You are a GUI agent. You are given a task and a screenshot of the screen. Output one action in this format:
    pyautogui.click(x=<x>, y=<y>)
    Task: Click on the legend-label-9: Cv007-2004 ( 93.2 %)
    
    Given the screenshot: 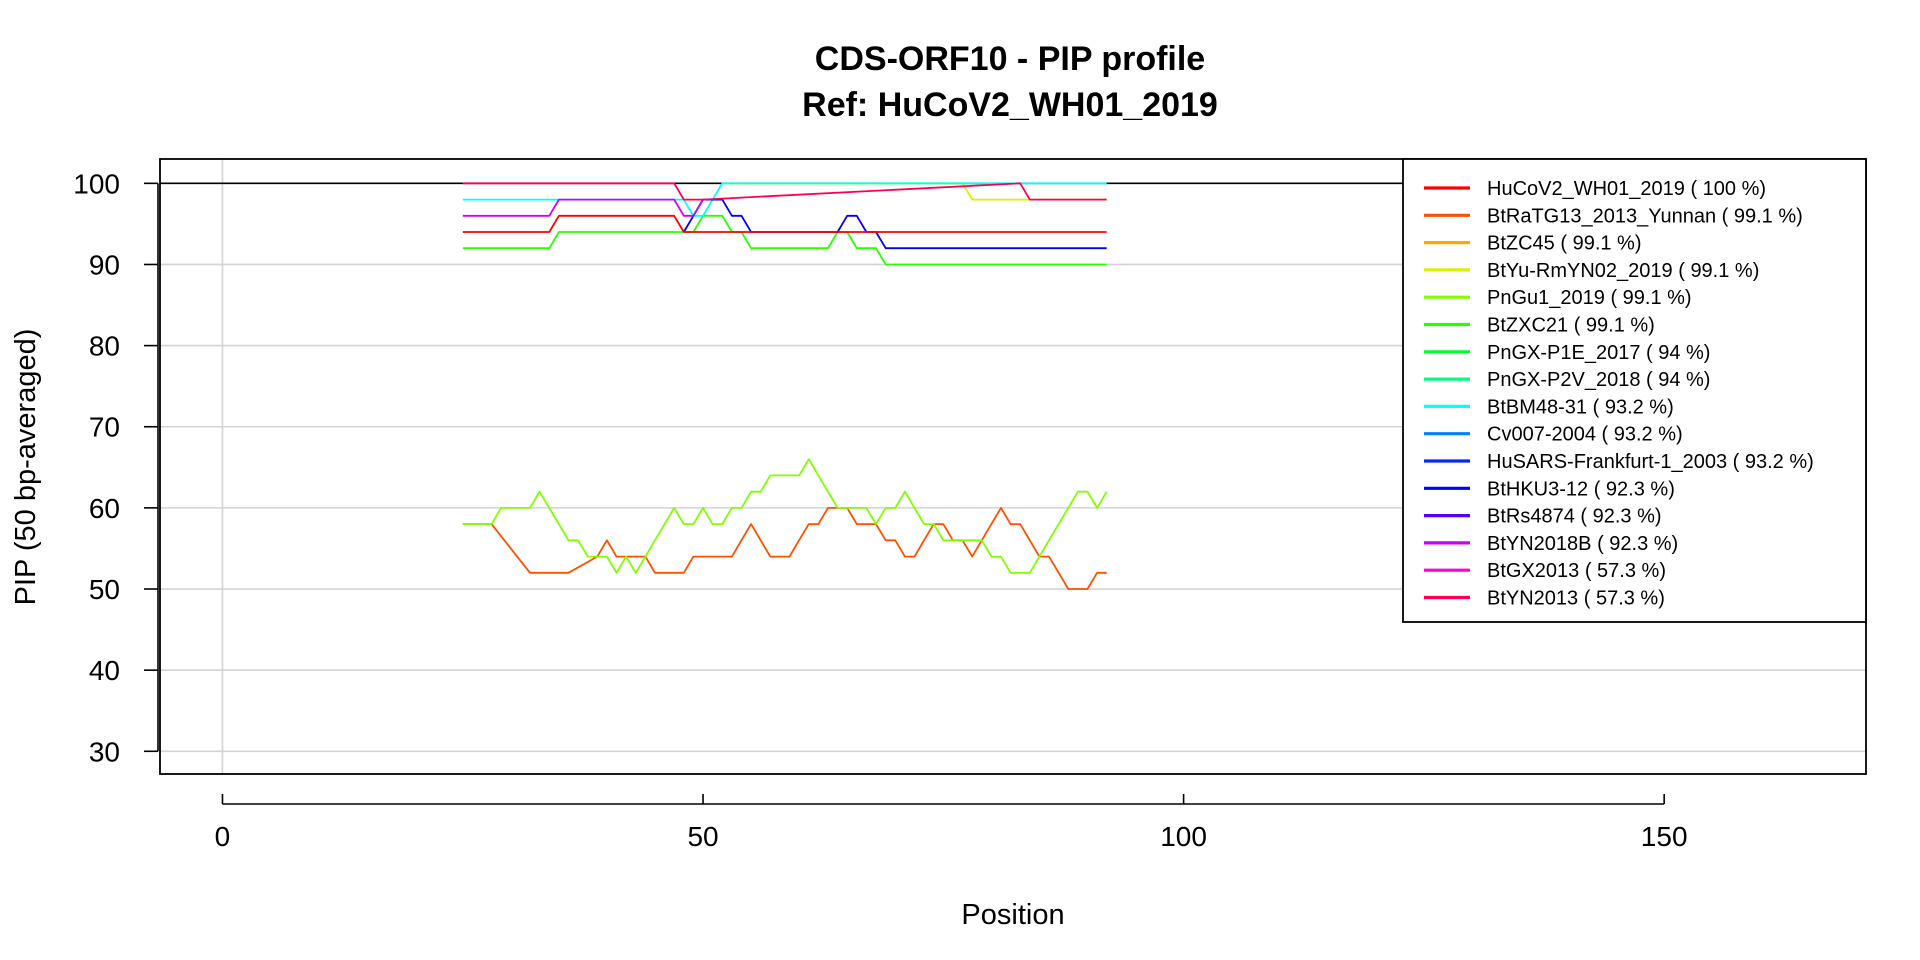 What is the action you would take?
    pyautogui.click(x=1585, y=435)
    